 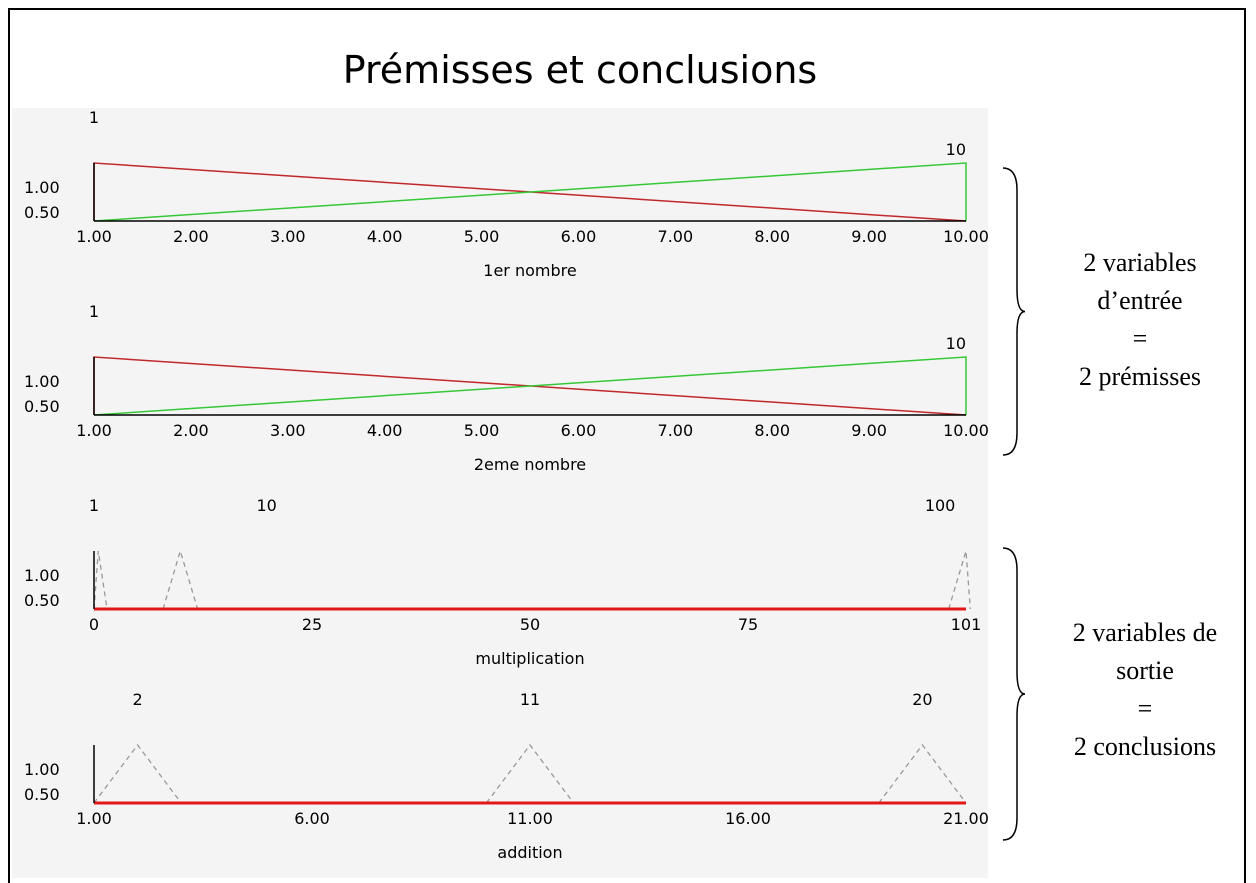 What do you see at coordinates (1014, 694) in the screenshot?
I see `output-brace` at bounding box center [1014, 694].